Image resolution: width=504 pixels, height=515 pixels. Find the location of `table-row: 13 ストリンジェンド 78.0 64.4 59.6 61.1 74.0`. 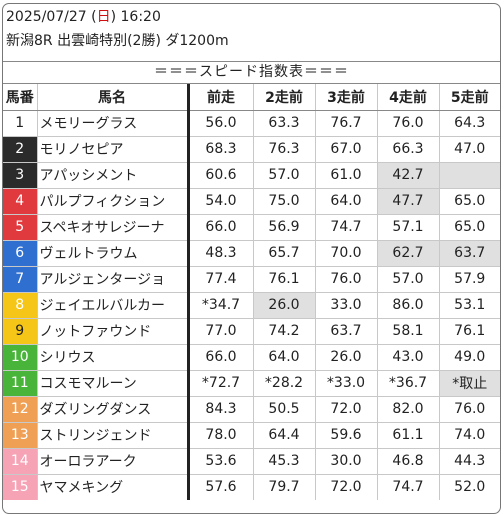

table-row: 13 ストリンジェンド 78.0 64.4 59.6 61.1 74.0 is located at coordinates (251, 435).